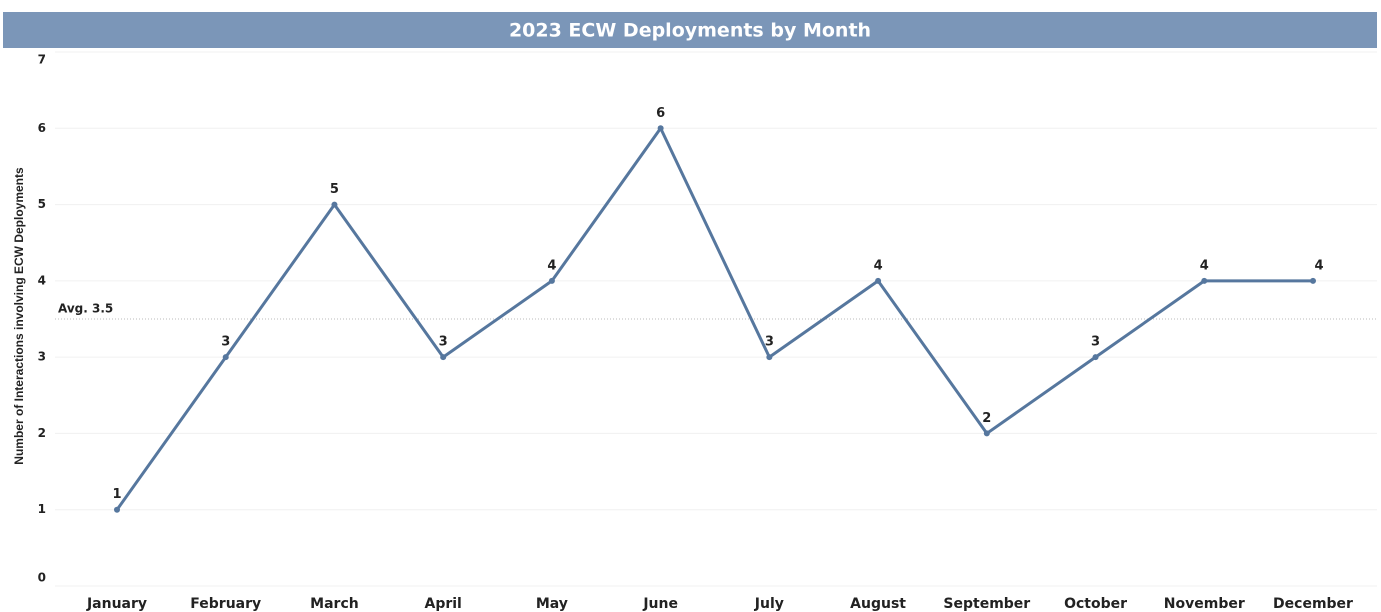 This screenshot has width=1381, height=612. Describe the element at coordinates (552, 604) in the screenshot. I see `x-tick-label: May` at that location.